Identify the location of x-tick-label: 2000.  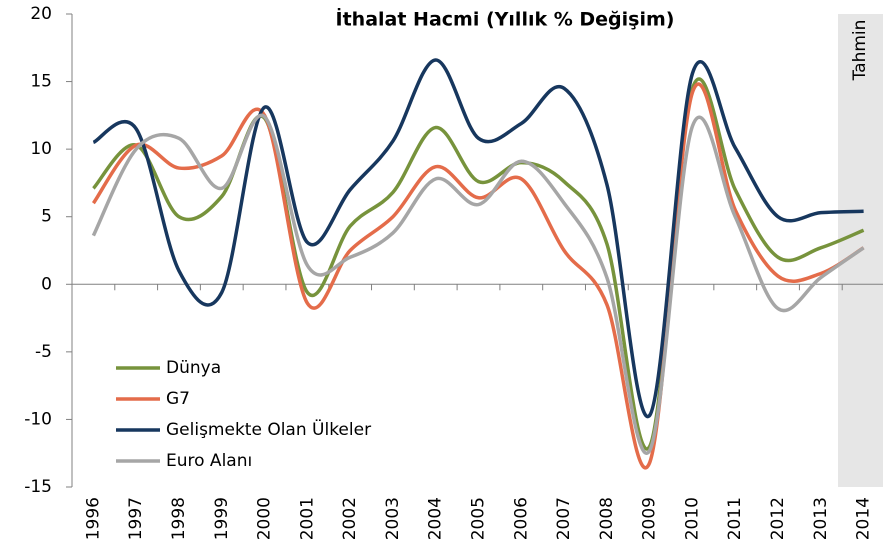
(265, 518).